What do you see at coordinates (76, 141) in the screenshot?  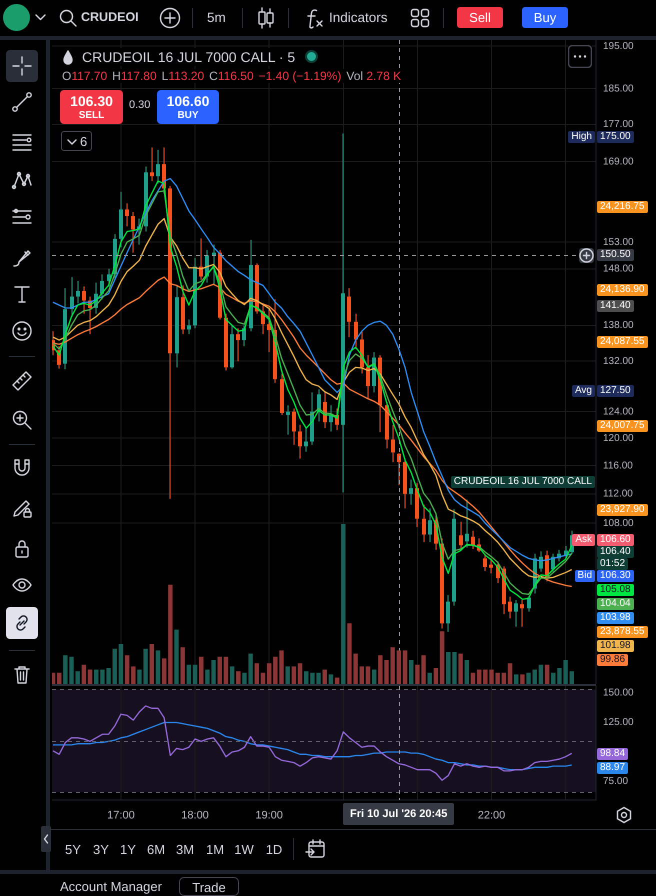 I see `toggle-button: 6` at bounding box center [76, 141].